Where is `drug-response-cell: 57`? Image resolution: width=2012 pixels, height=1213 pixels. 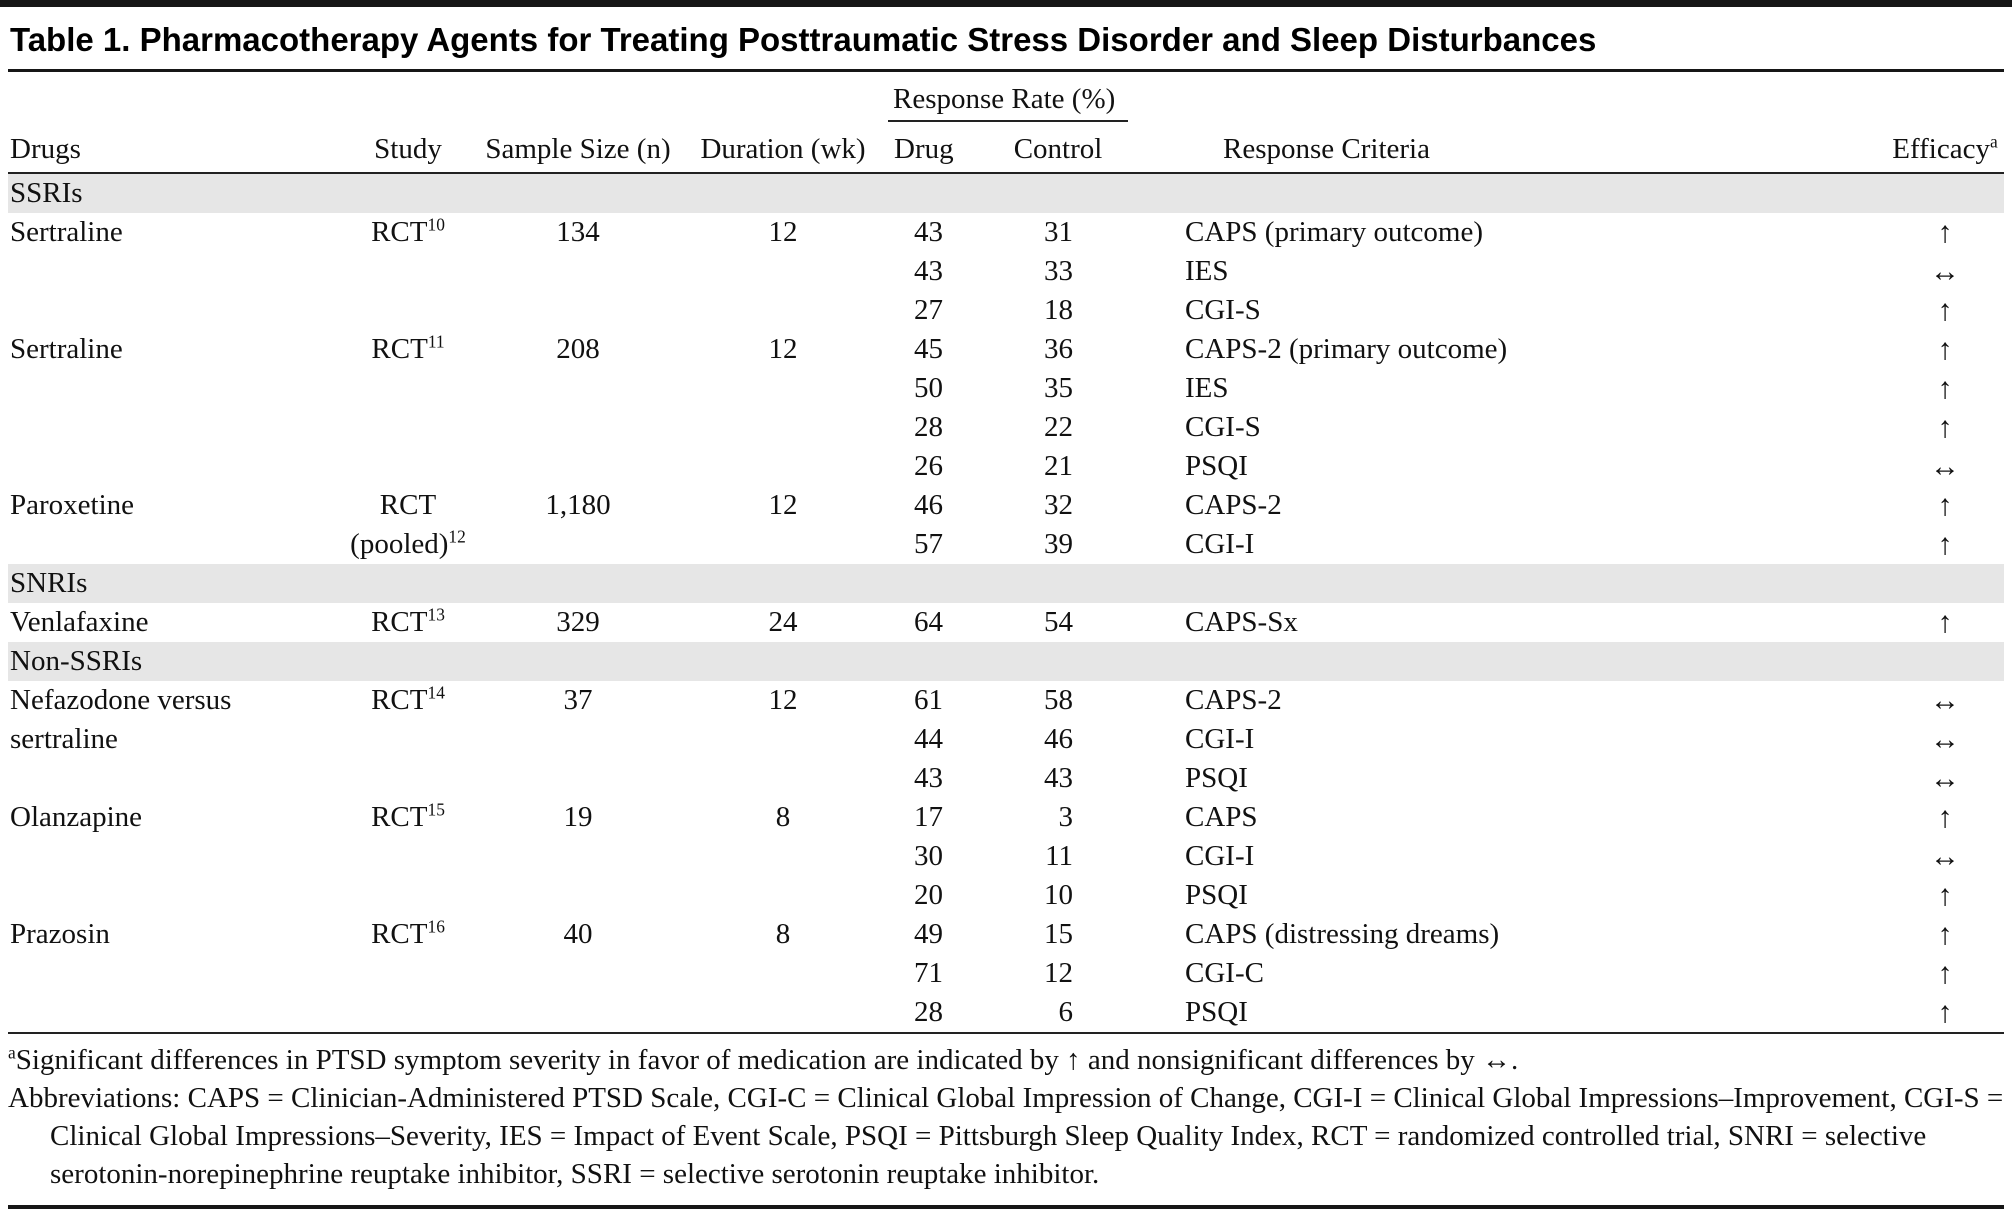 drug-response-cell: 57 is located at coordinates (928, 544).